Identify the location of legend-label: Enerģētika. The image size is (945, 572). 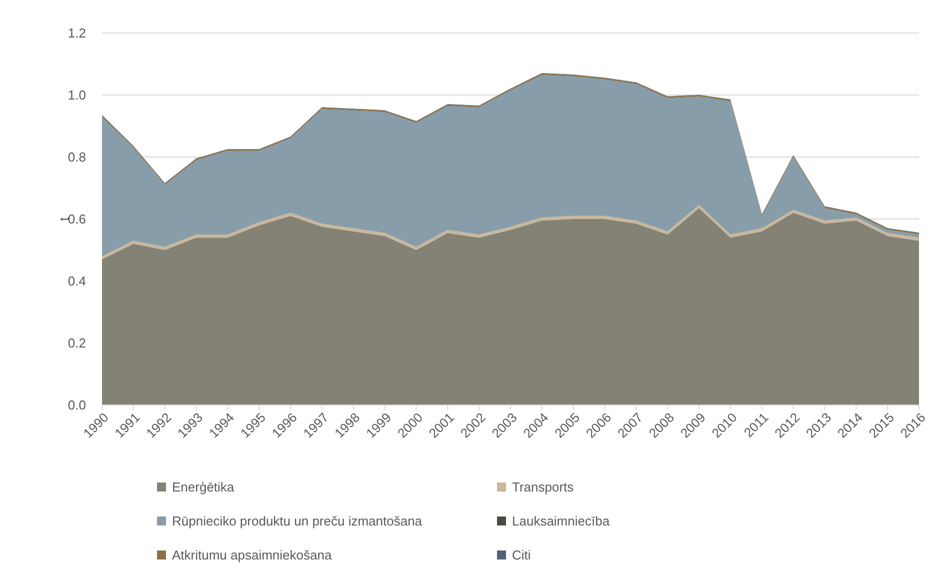
(203, 487).